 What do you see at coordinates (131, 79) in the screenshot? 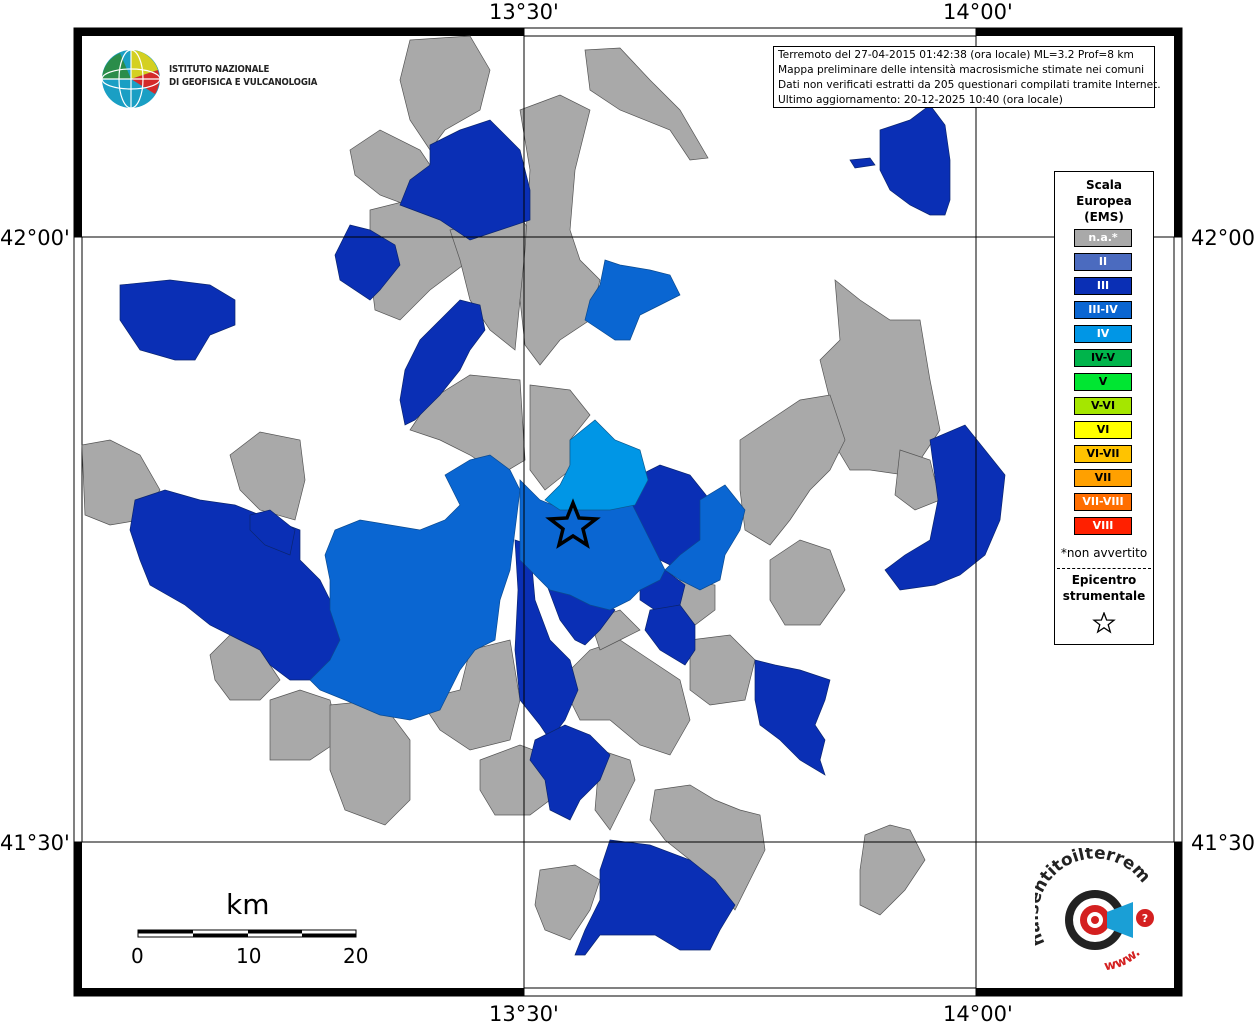
I see `ingv-logo-icon` at bounding box center [131, 79].